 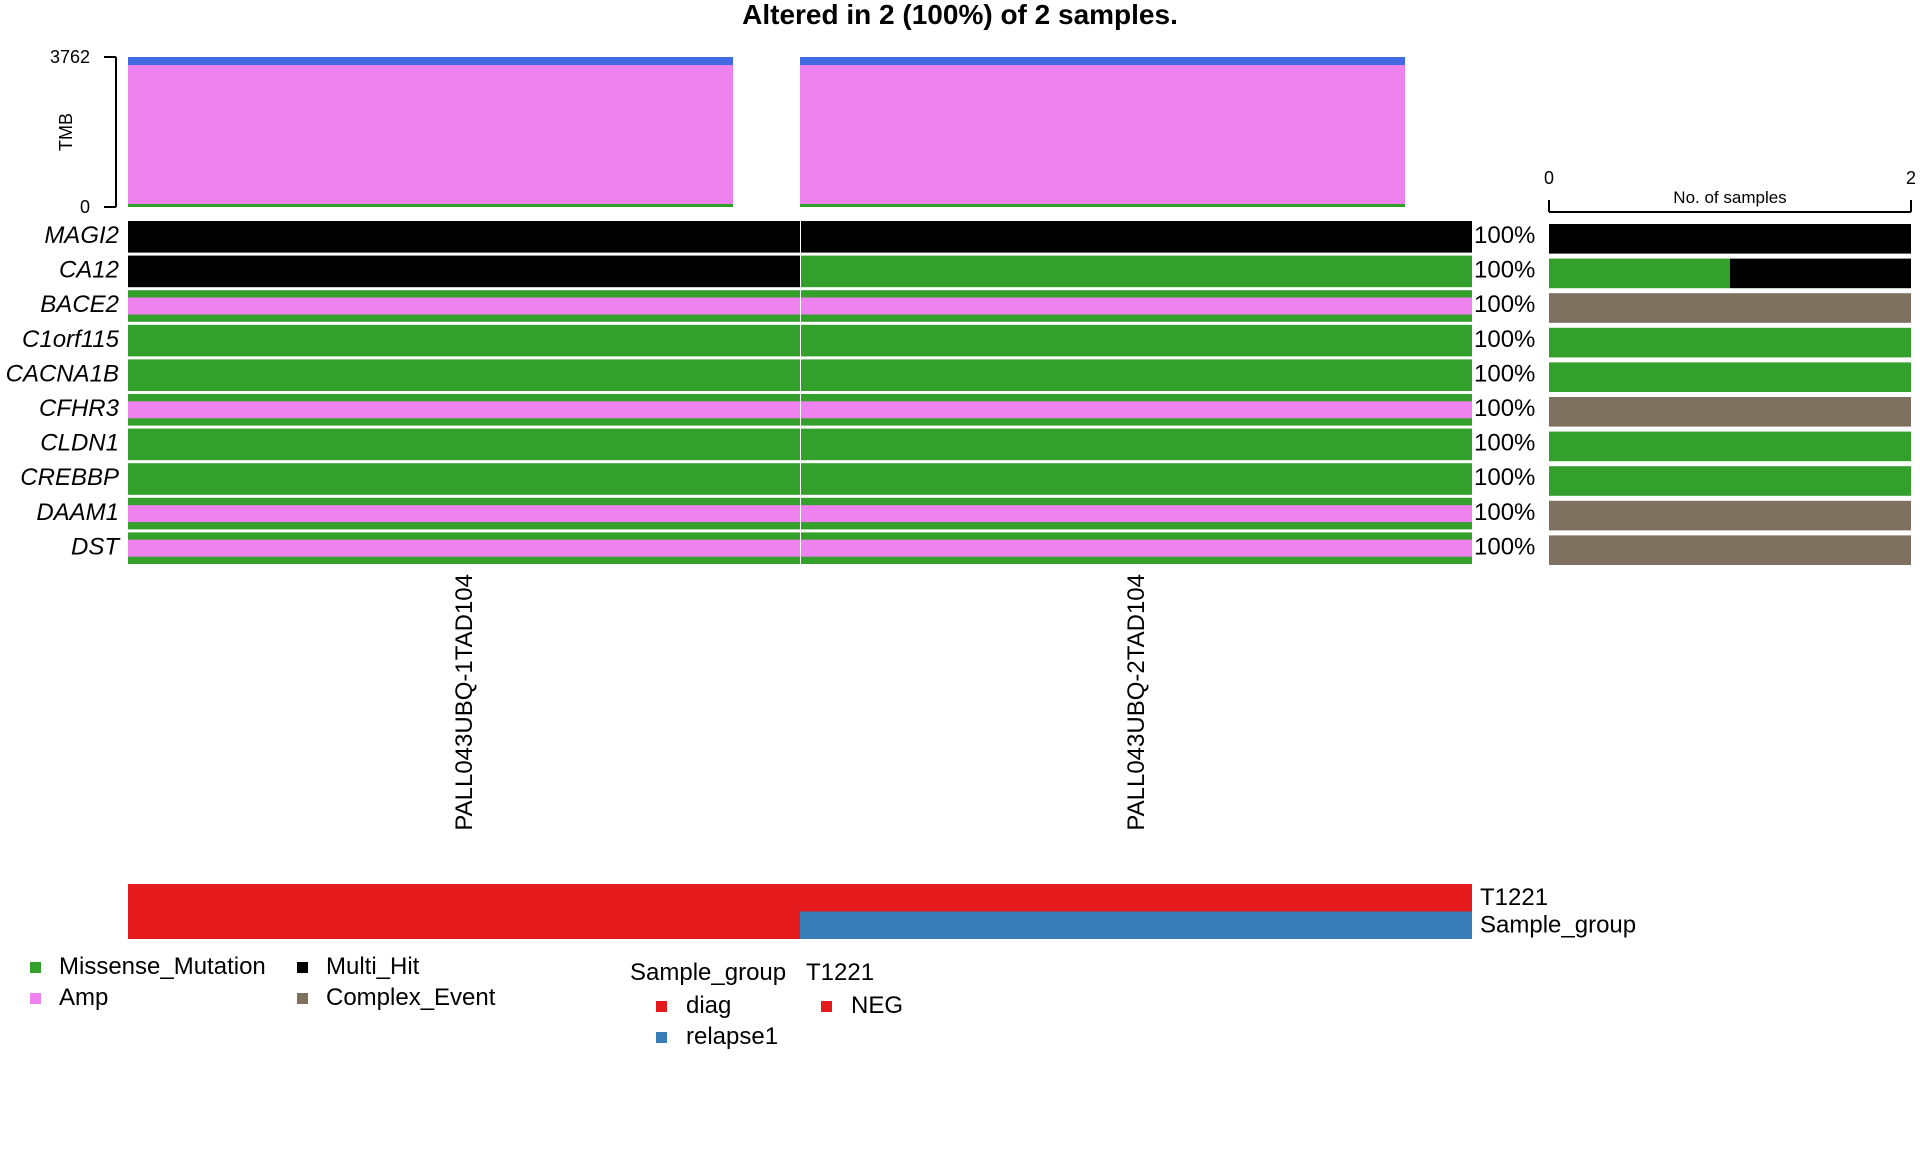 What do you see at coordinates (1911, 178) in the screenshot?
I see `genebar-tick-label: 2` at bounding box center [1911, 178].